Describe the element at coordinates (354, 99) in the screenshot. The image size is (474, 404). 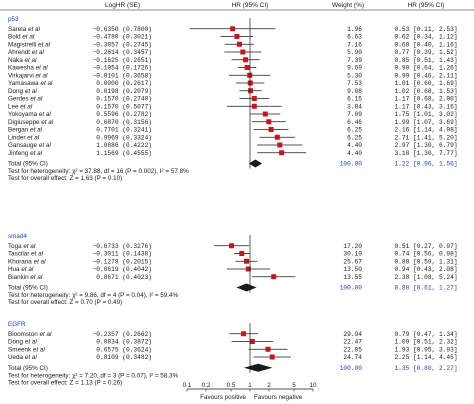
I see `study-weight: 6.15` at that location.